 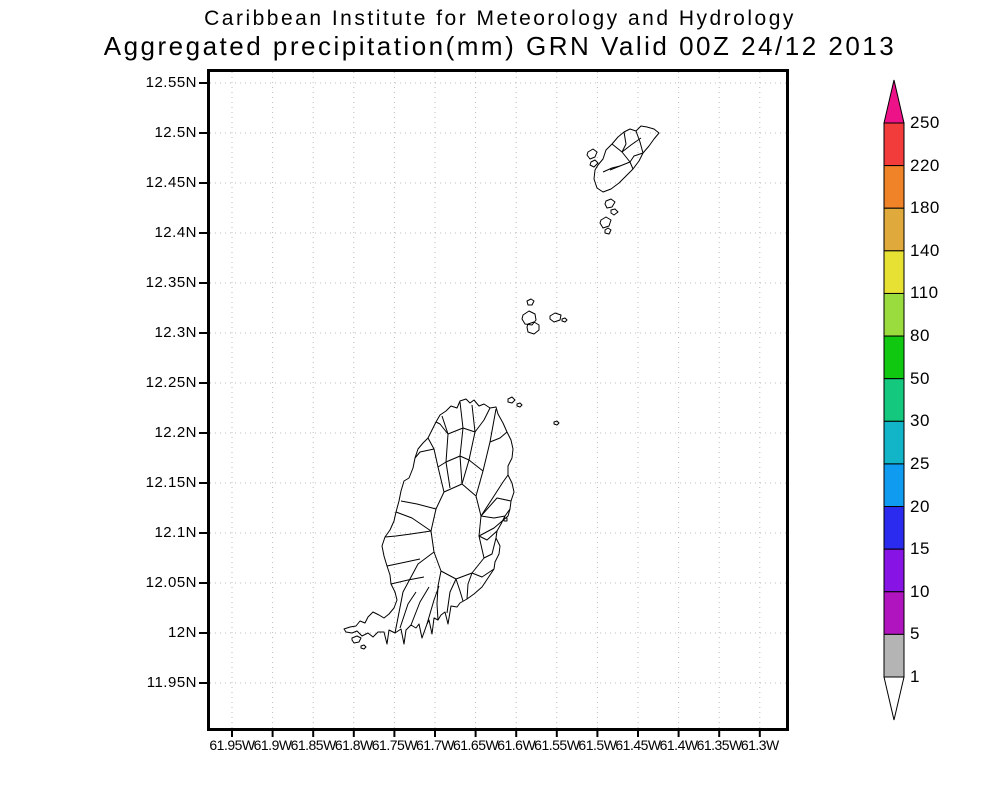 I want to click on grenada-watershed-boundaries, so click(x=448, y=517).